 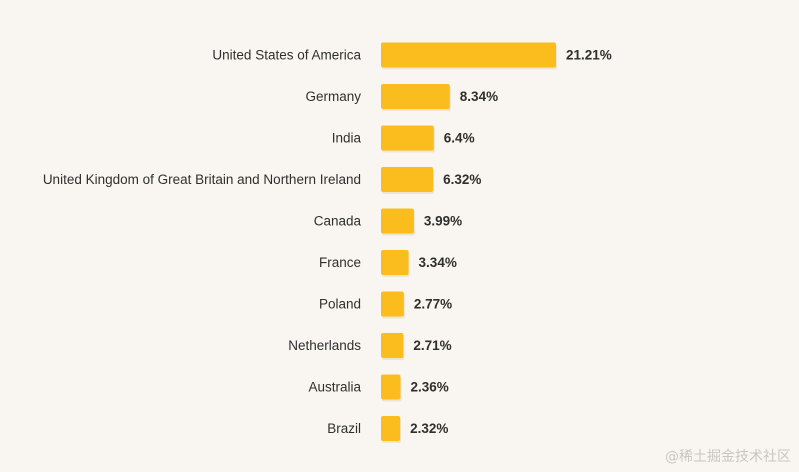 What do you see at coordinates (728, 457) in the screenshot?
I see `watermark-text: @稀土掘金技术社区` at bounding box center [728, 457].